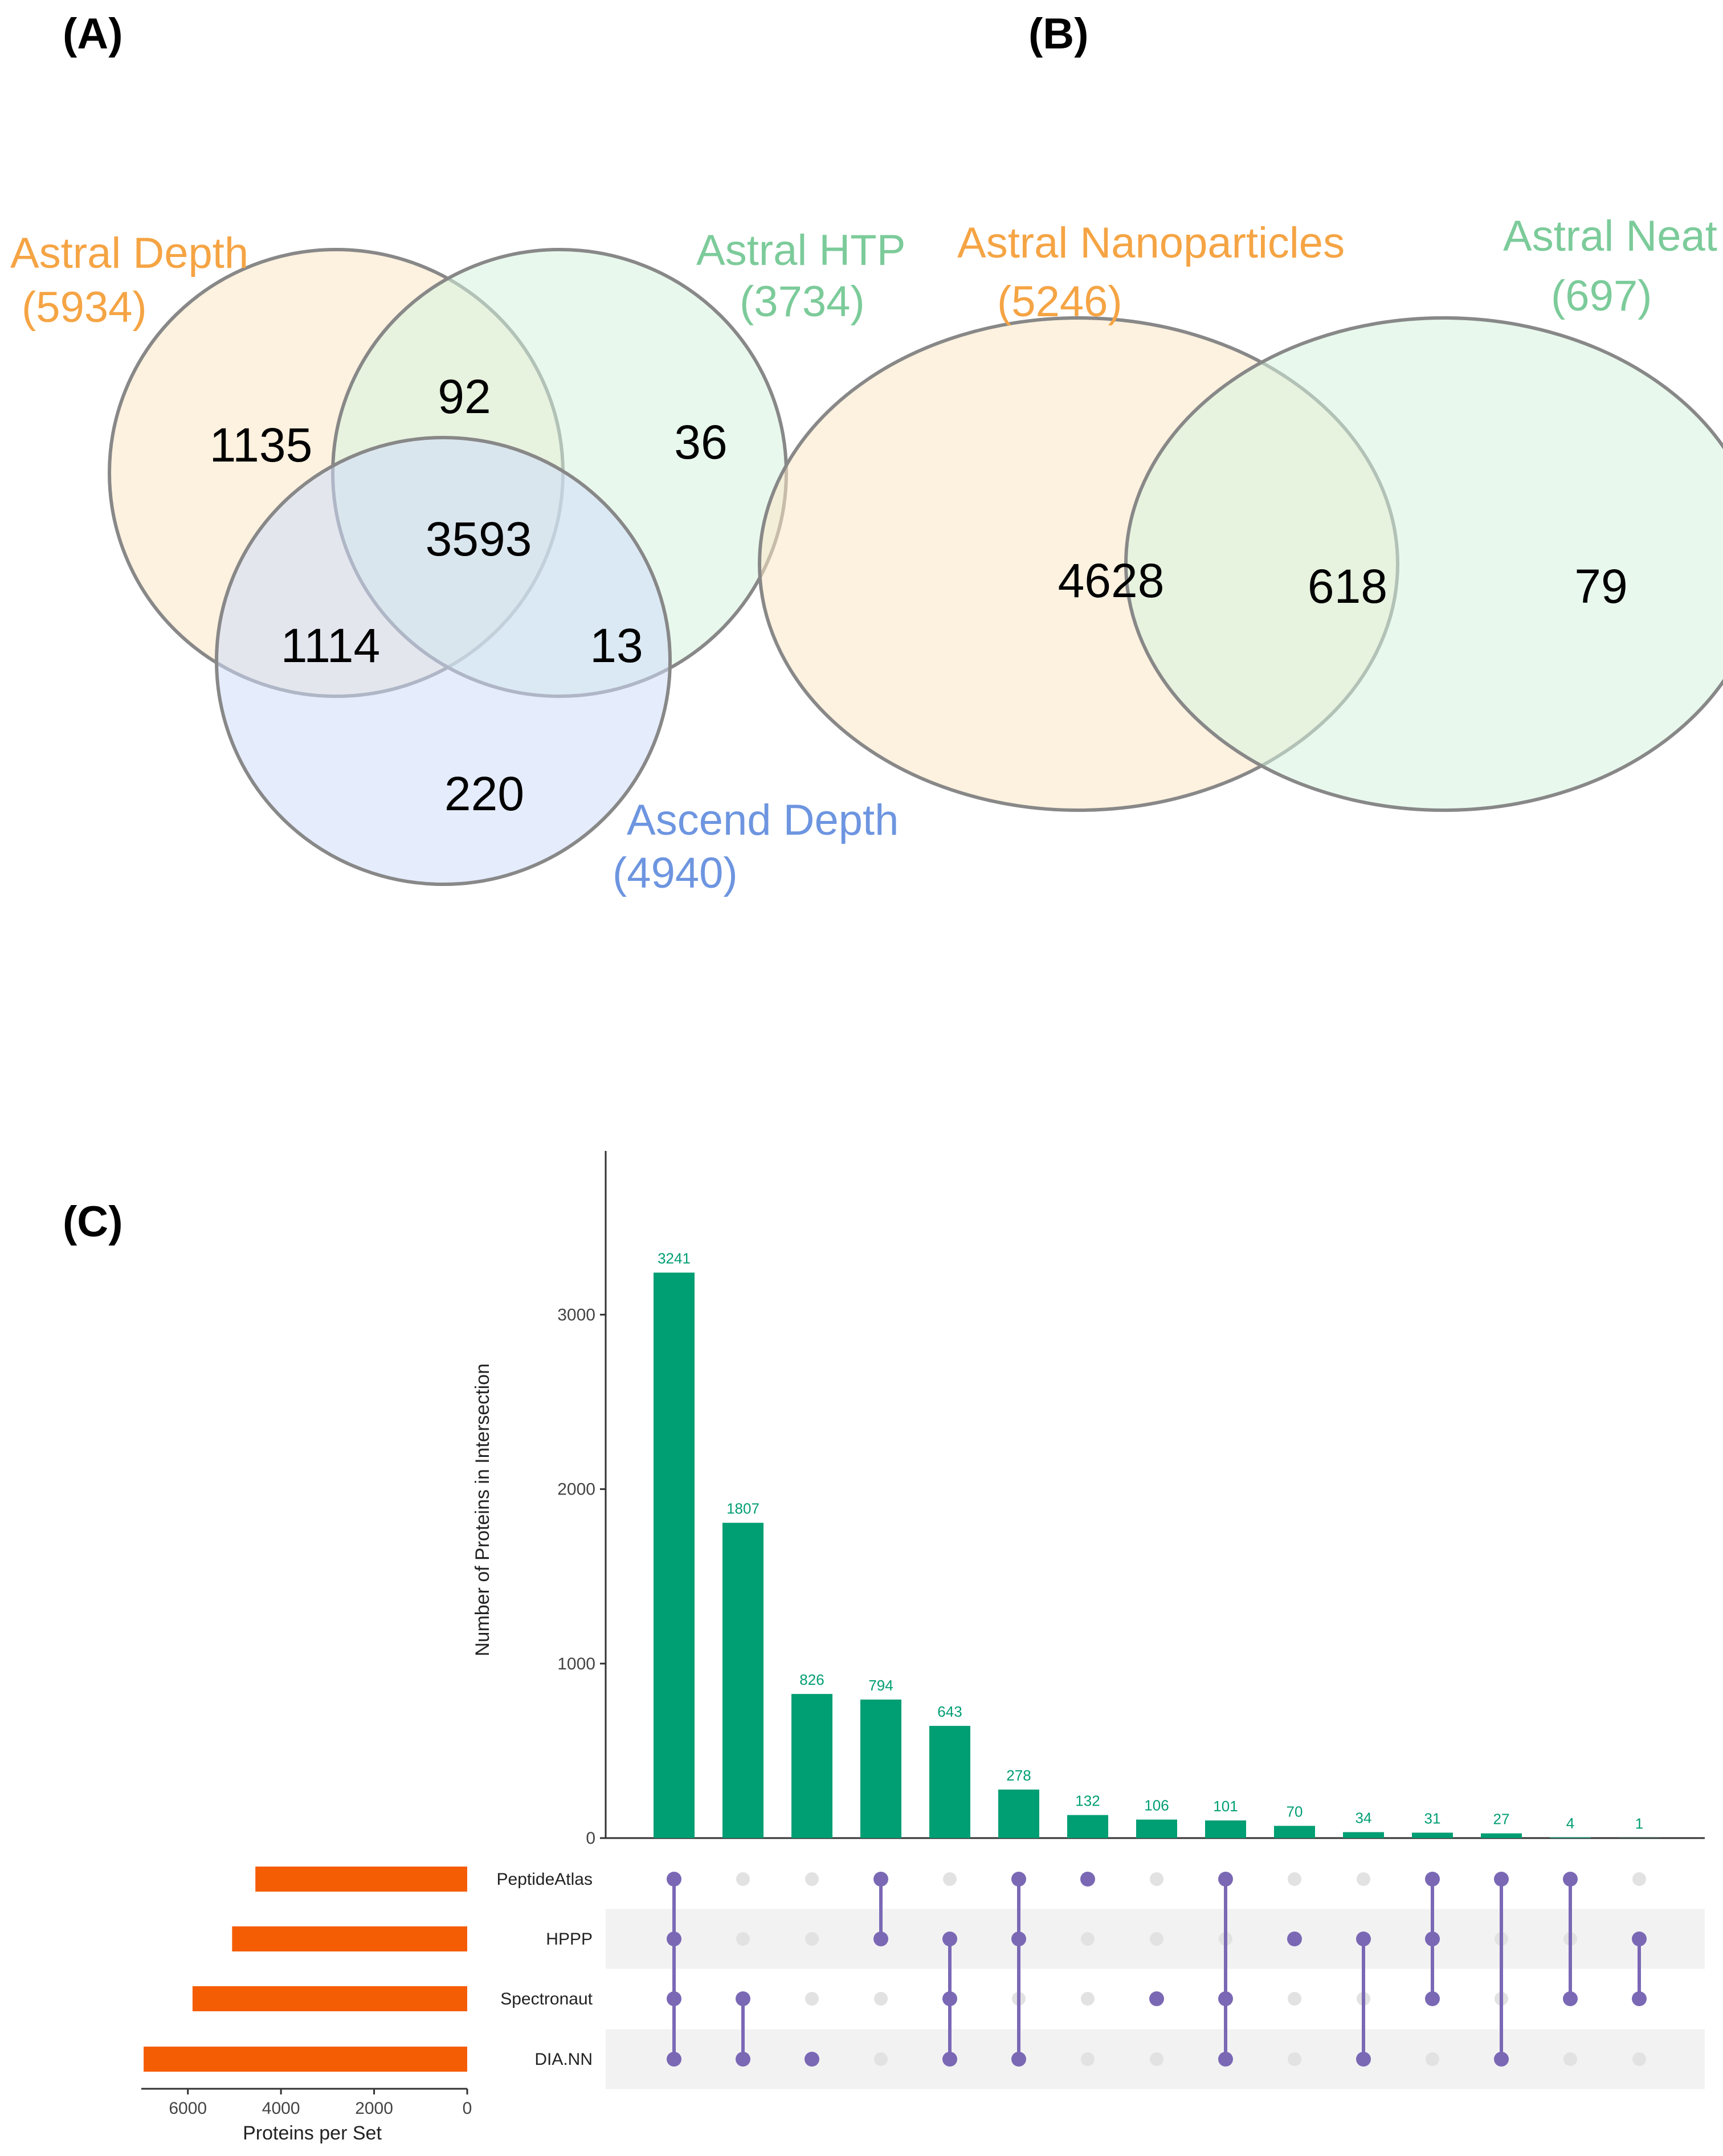 Image resolution: width=1723 pixels, height=2156 pixels. I want to click on intersection-bar-label: 27, so click(1502, 1819).